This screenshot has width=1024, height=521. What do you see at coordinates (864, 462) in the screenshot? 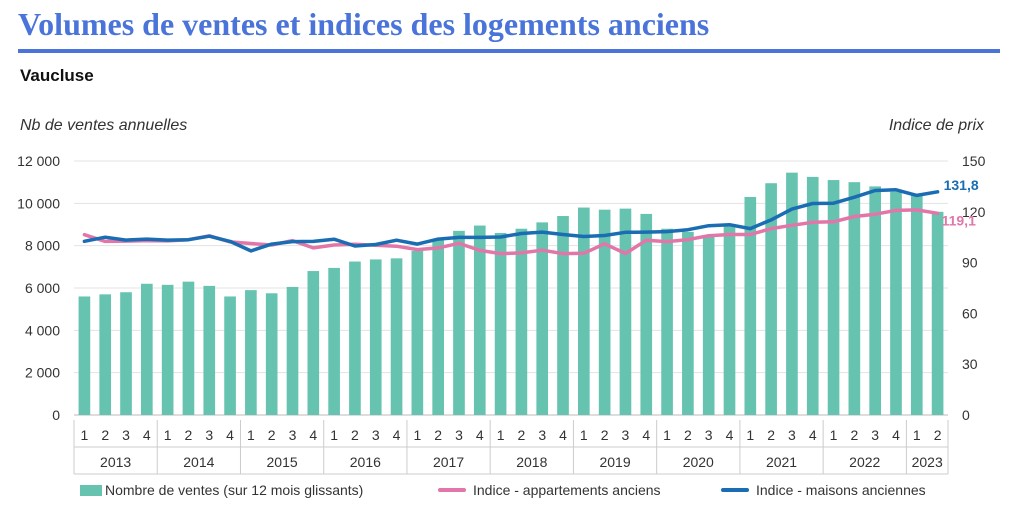
I see `year-tick-label: 2022` at bounding box center [864, 462].